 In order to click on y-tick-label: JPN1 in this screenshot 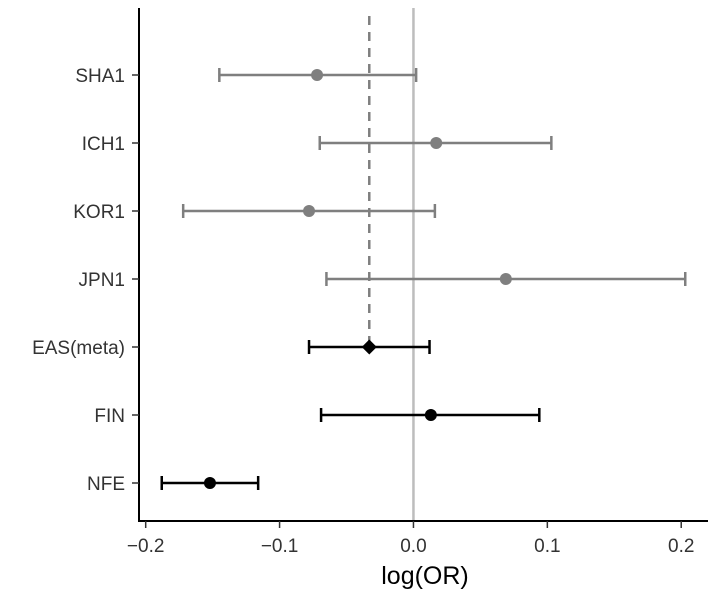, I will do `click(102, 280)`.